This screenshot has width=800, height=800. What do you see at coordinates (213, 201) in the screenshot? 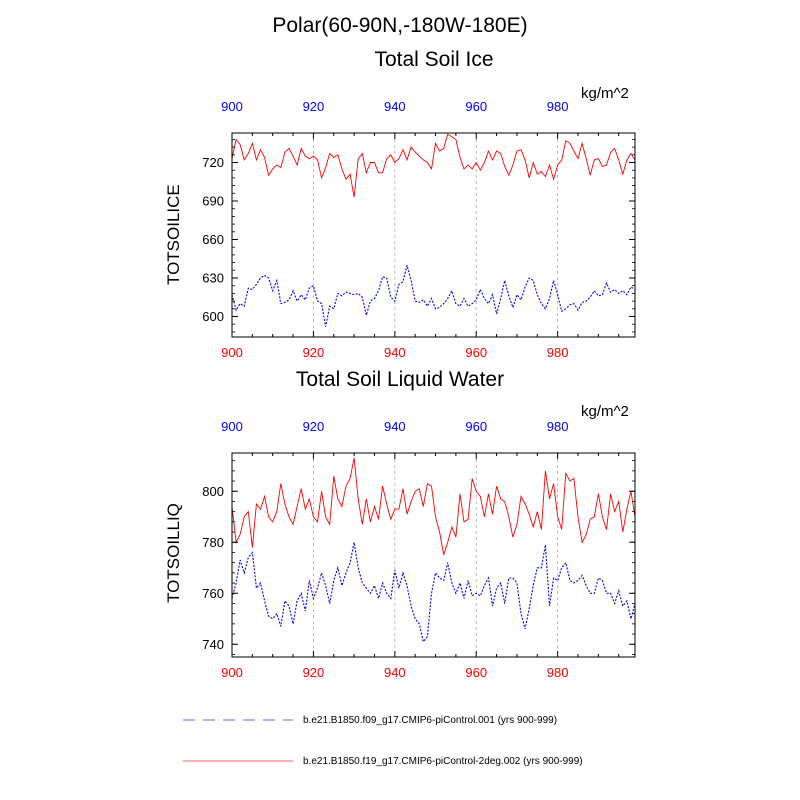
I see `panel-1-ytick-label: 690` at bounding box center [213, 201].